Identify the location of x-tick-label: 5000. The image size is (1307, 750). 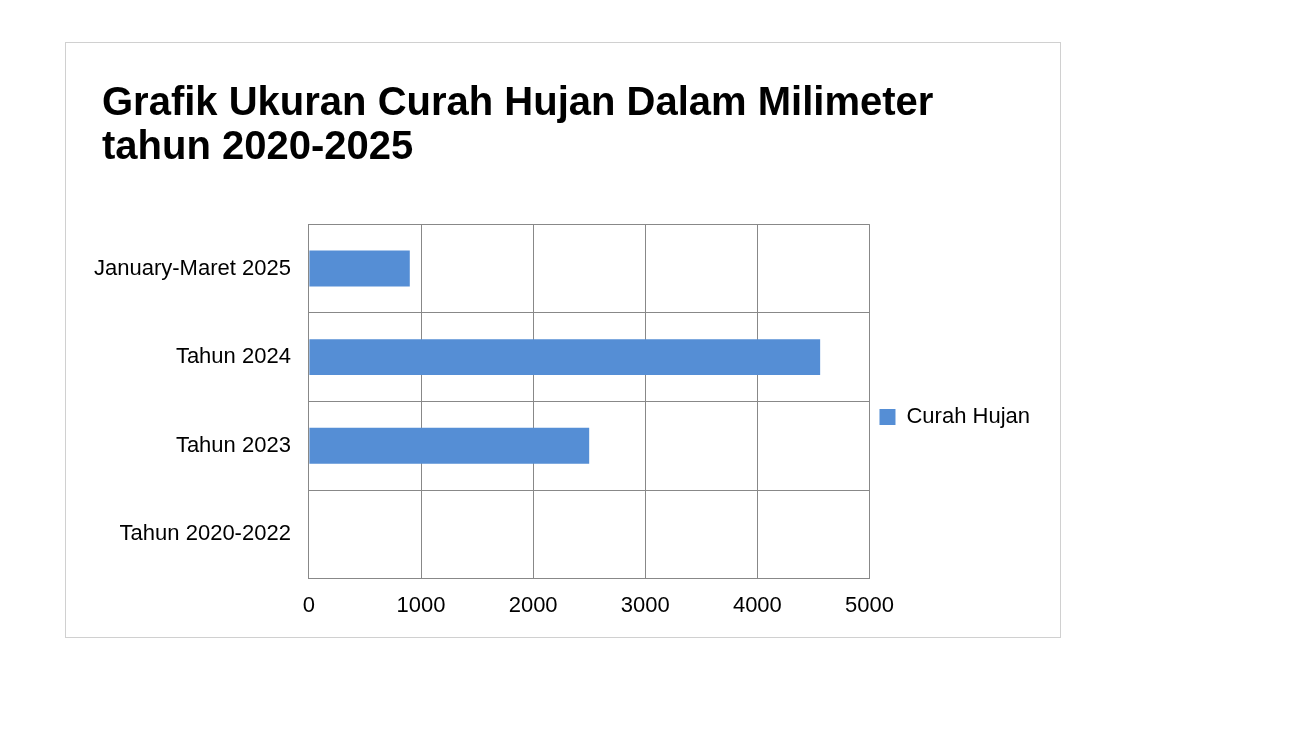
(869, 604).